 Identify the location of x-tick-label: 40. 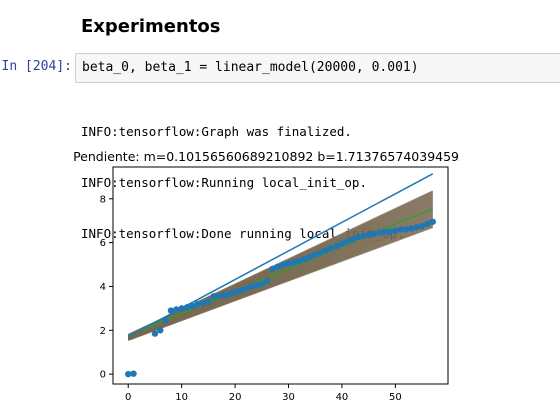
(342, 397).